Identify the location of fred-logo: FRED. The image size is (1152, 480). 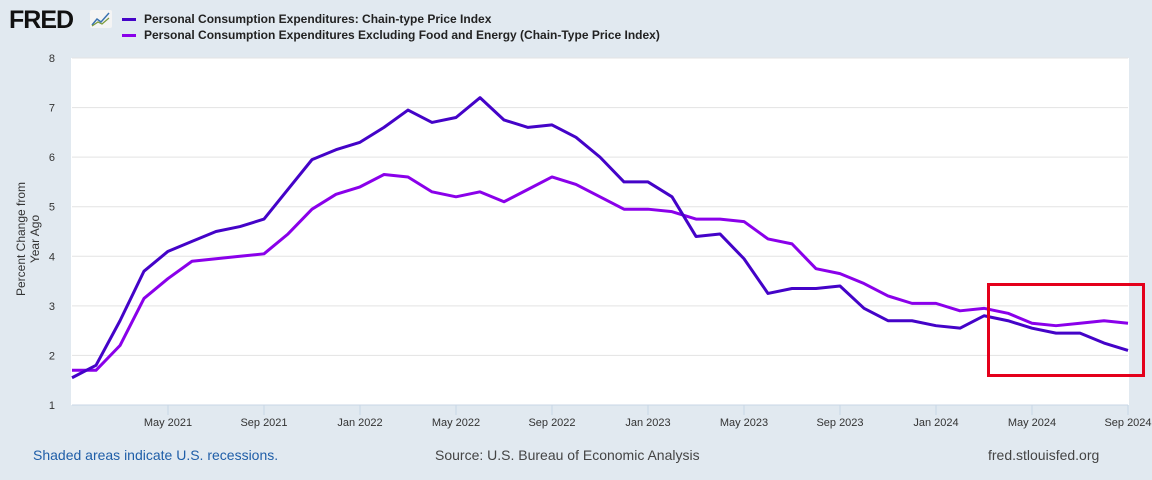
(41, 20).